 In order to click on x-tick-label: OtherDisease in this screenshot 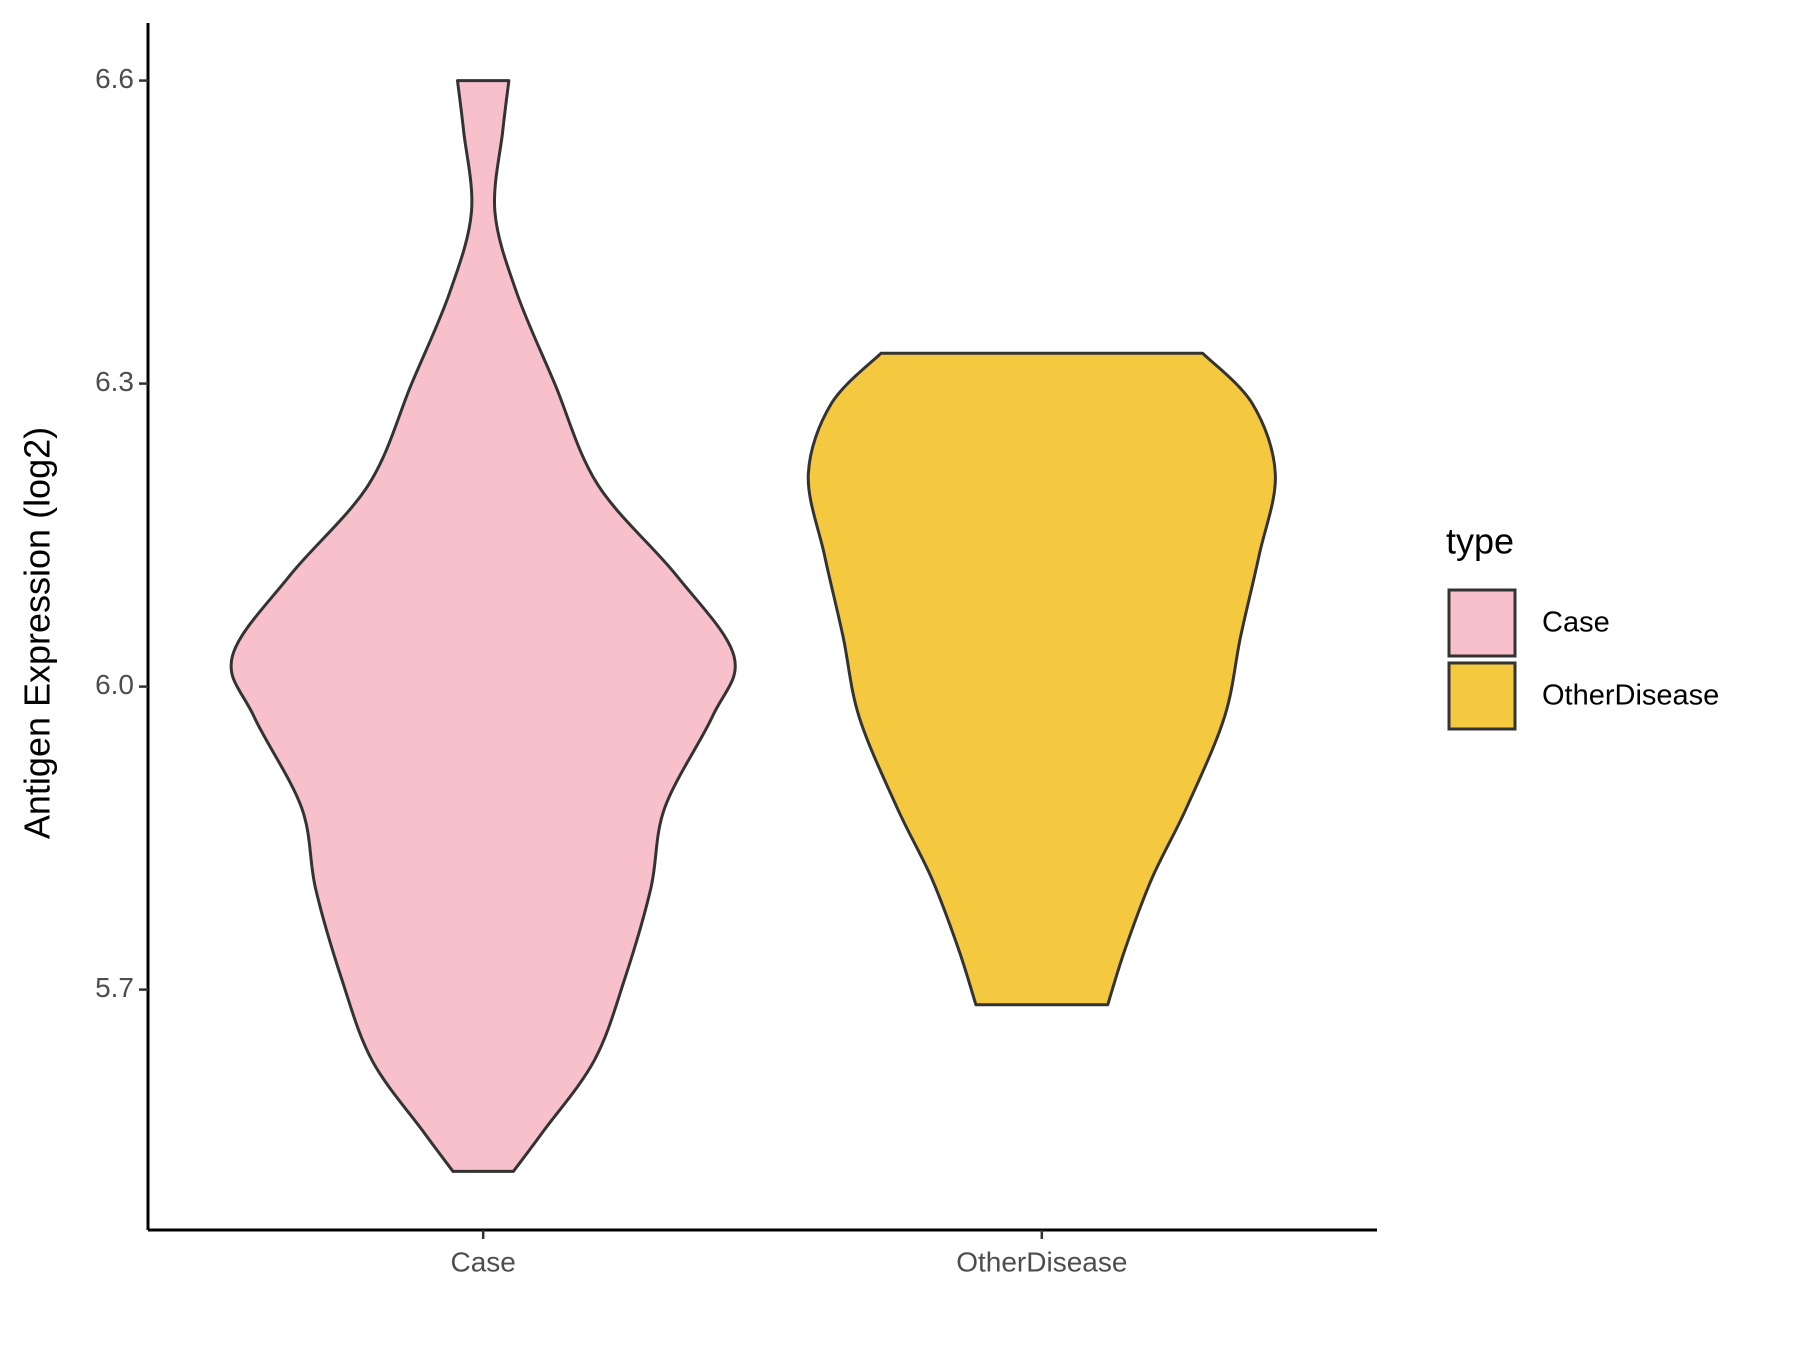, I will do `click(1041, 1261)`.